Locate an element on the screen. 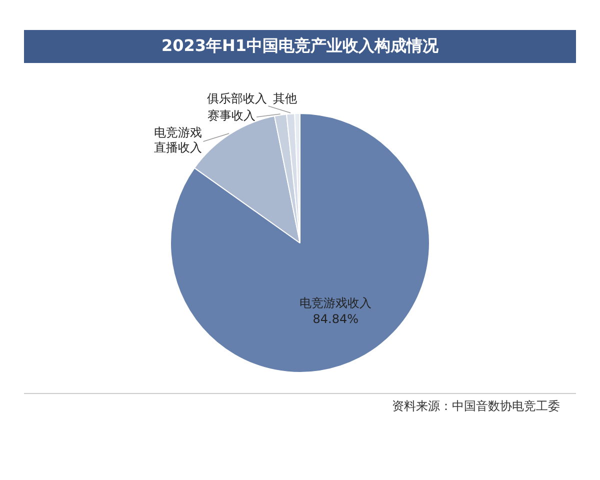 The width and height of the screenshot is (600, 480). slice-label: 俱乐部收入 is located at coordinates (237, 99).